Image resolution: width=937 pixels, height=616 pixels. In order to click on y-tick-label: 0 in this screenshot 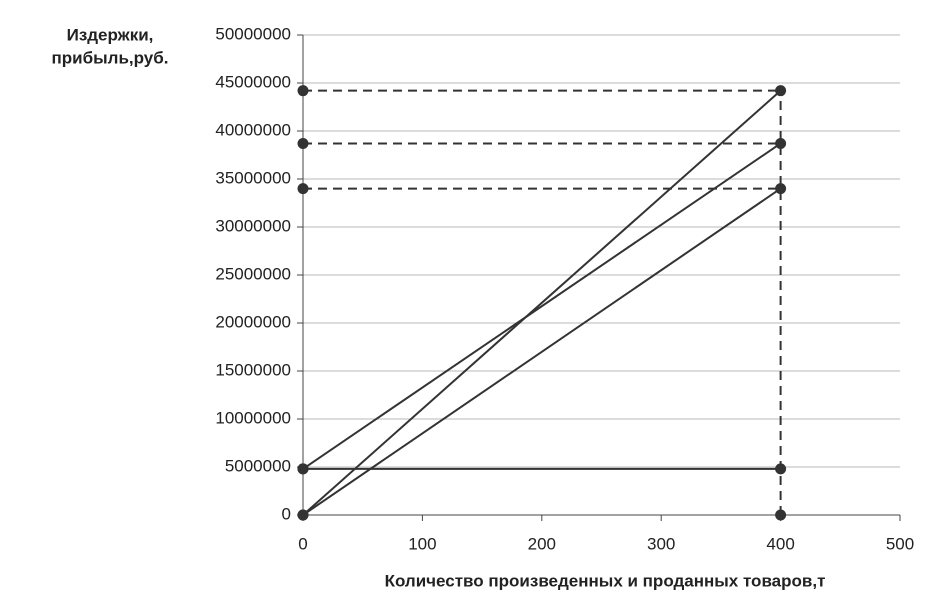, I will do `click(286, 513)`.